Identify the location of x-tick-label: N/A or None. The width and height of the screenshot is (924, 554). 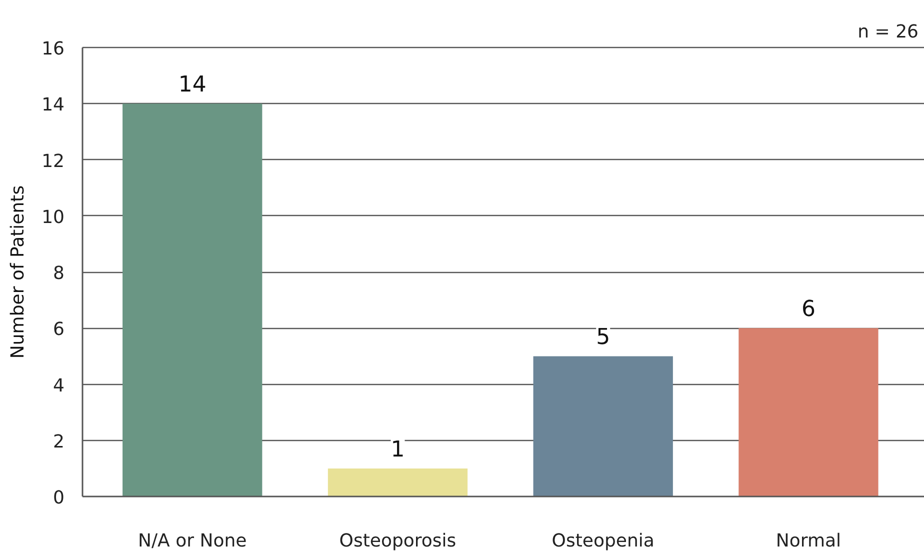
(192, 541).